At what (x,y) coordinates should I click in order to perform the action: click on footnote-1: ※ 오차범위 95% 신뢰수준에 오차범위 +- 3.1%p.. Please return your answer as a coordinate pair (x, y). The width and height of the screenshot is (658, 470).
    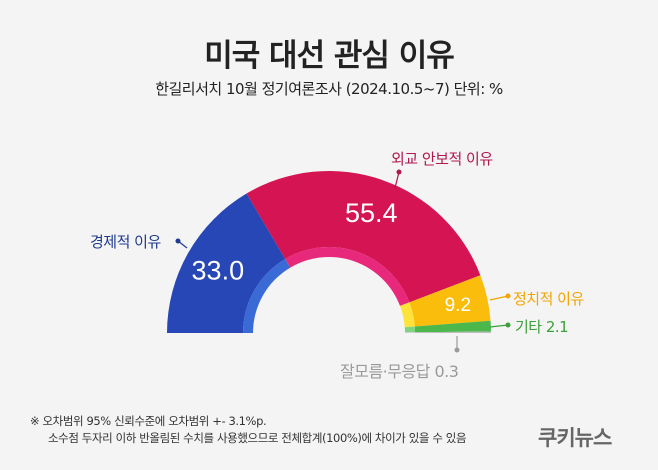
    Looking at the image, I should click on (148, 421).